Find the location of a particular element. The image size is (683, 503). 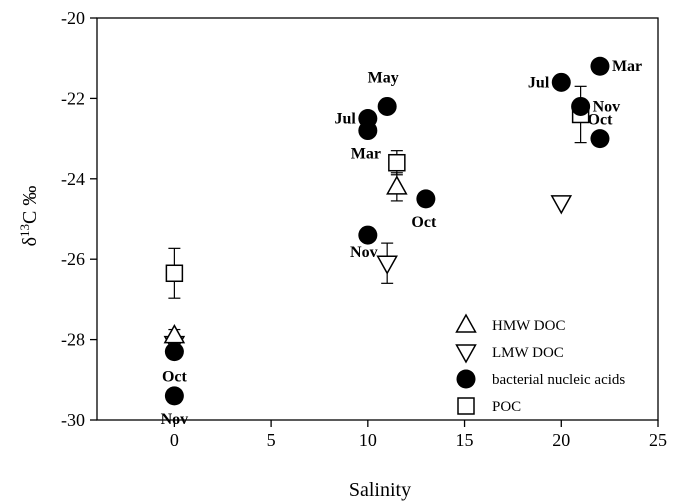

legend-label: HMW DOC is located at coordinates (528, 326).